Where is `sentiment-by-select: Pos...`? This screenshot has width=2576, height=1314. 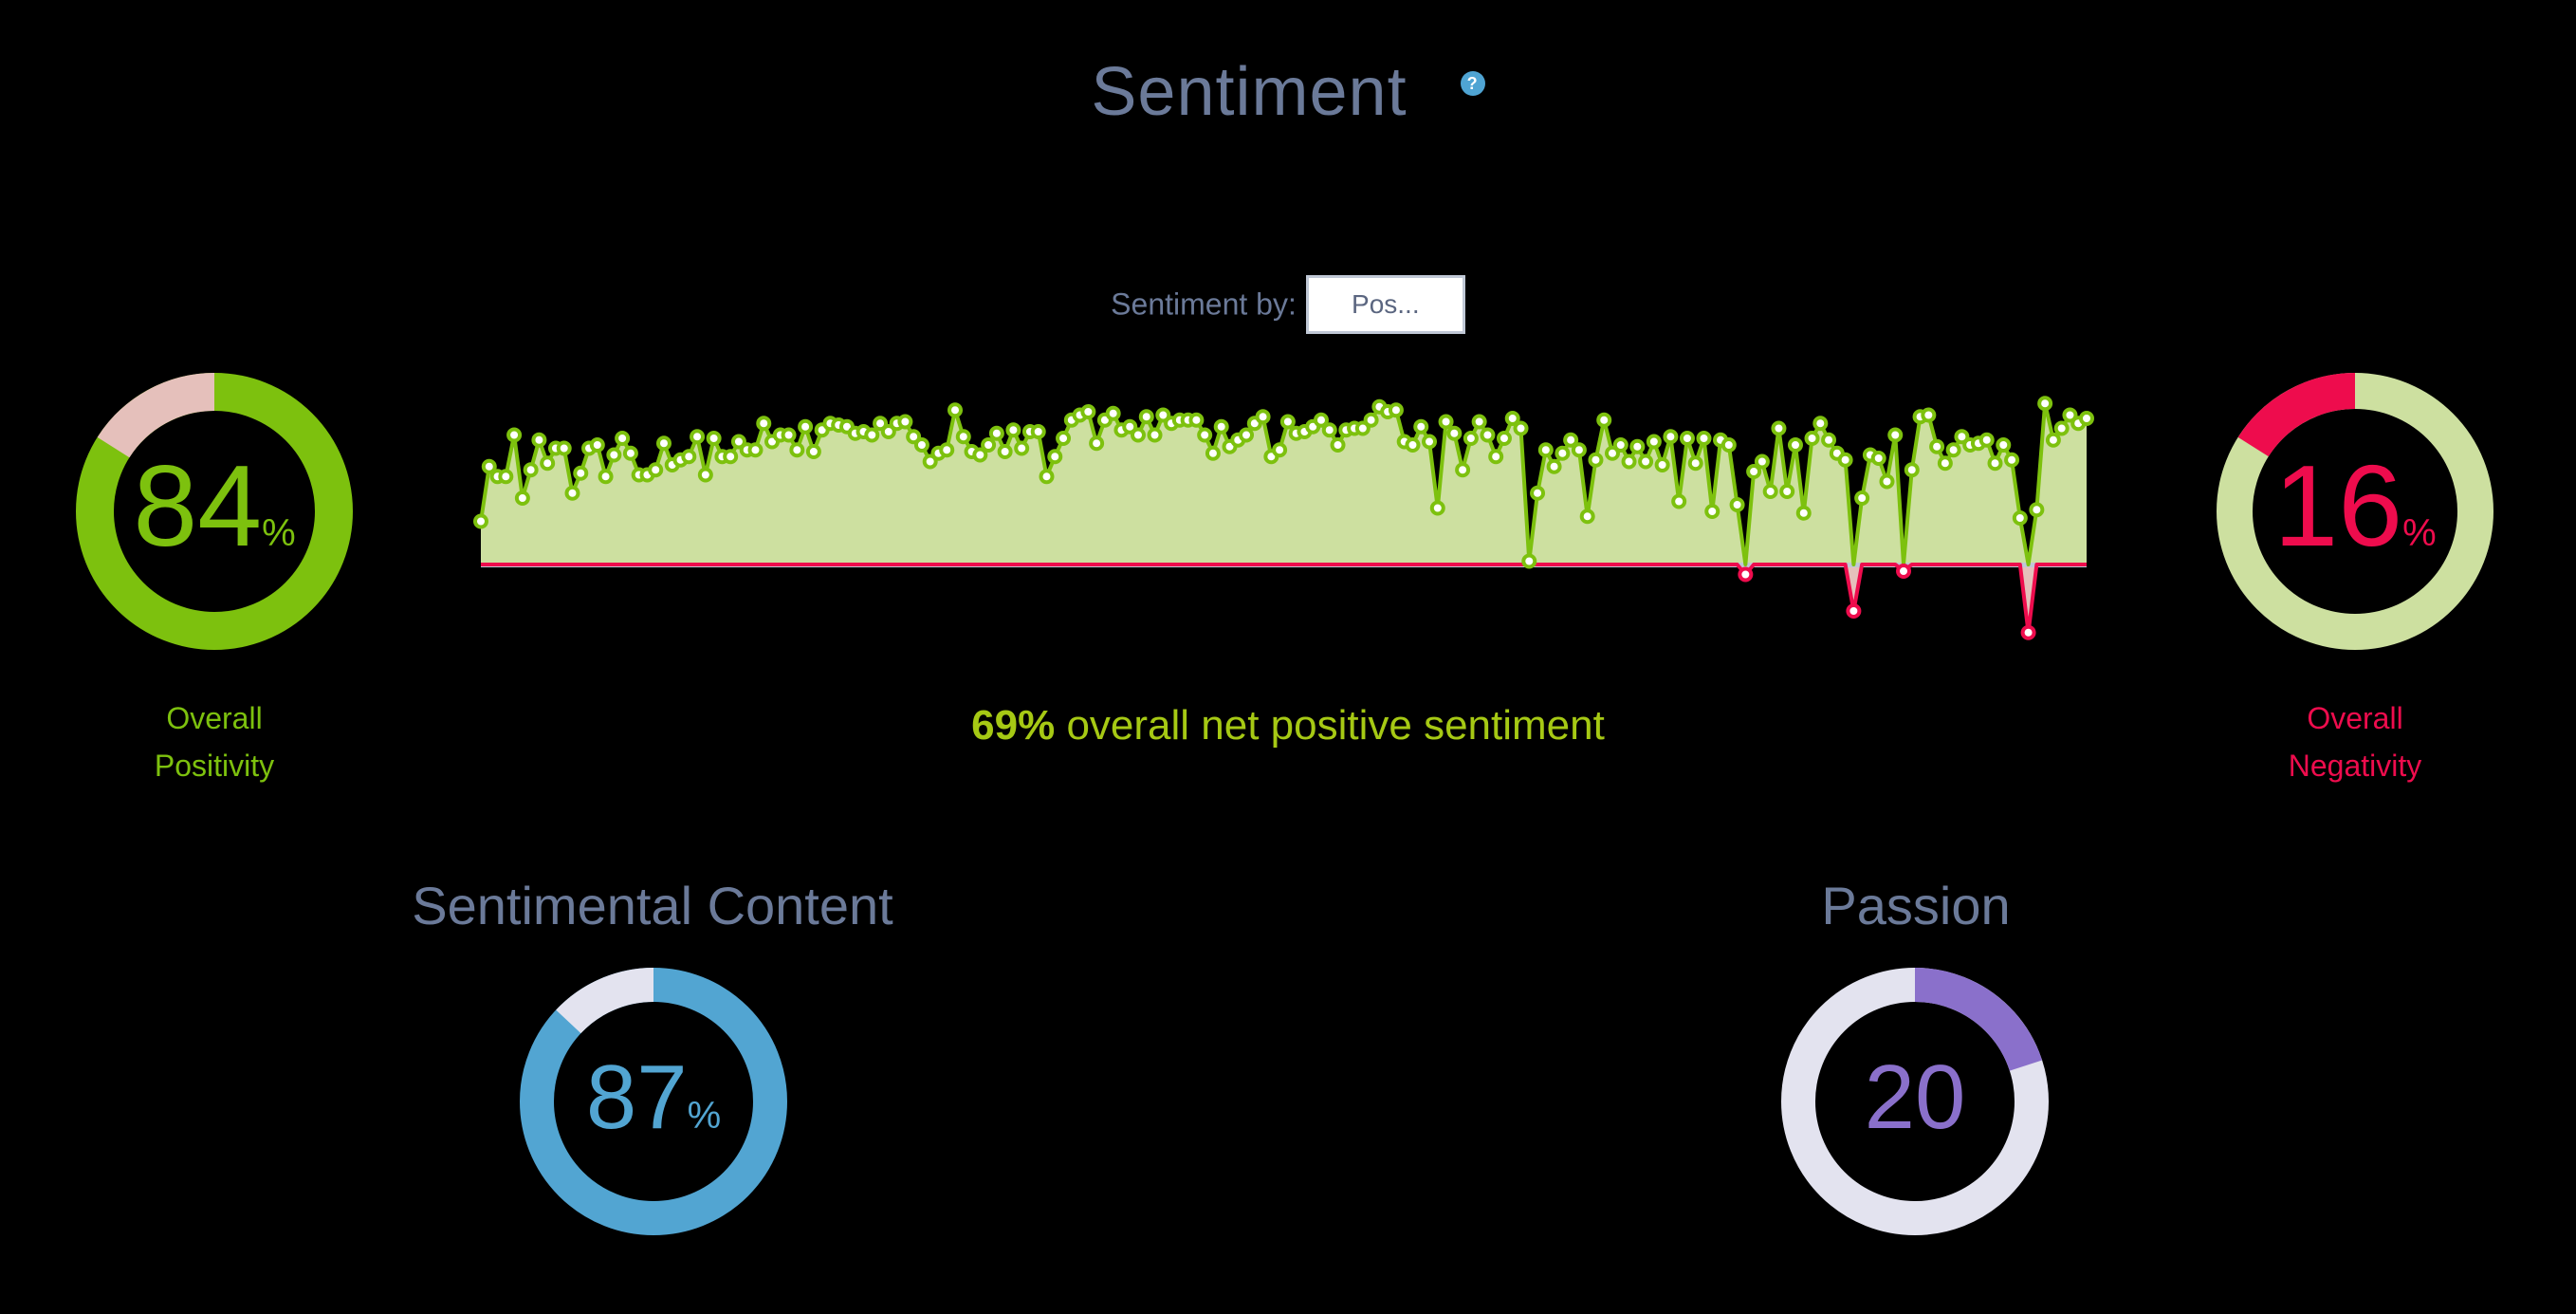
sentiment-by-select: Pos... is located at coordinates (1385, 304).